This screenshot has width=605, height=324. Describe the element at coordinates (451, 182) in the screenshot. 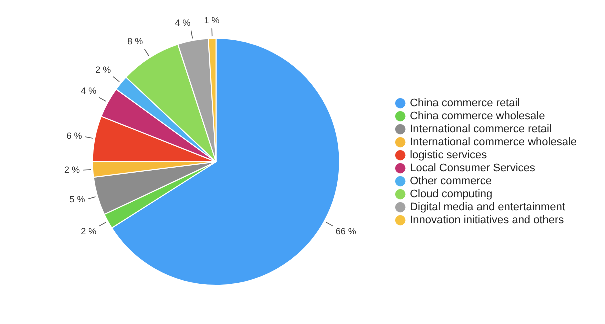

I see `legend-label: Other commerce` at that location.